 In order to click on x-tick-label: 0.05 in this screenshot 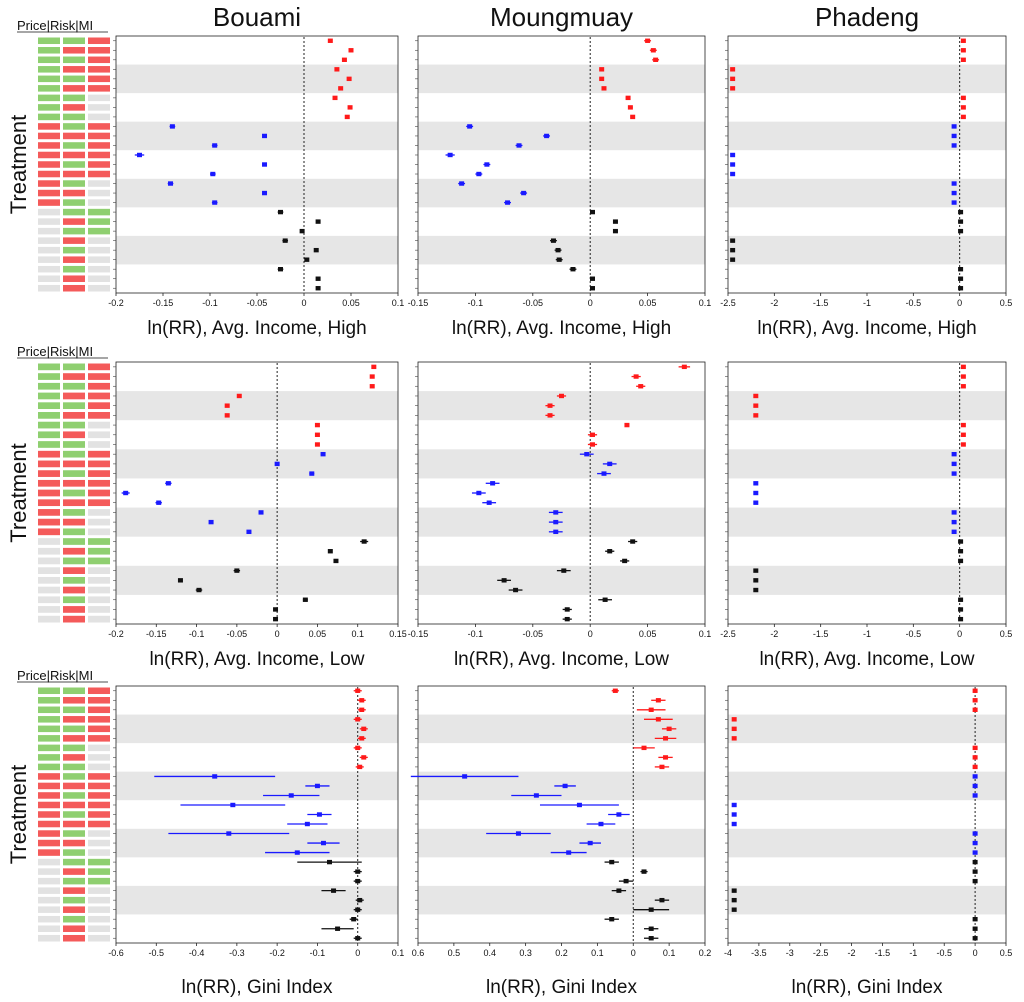, I will do `click(351, 303)`.